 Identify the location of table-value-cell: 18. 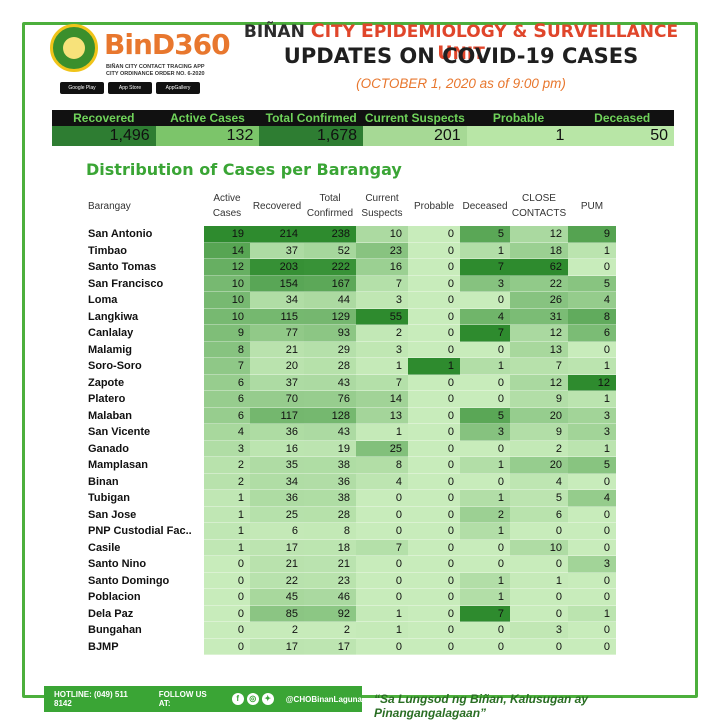
(539, 250).